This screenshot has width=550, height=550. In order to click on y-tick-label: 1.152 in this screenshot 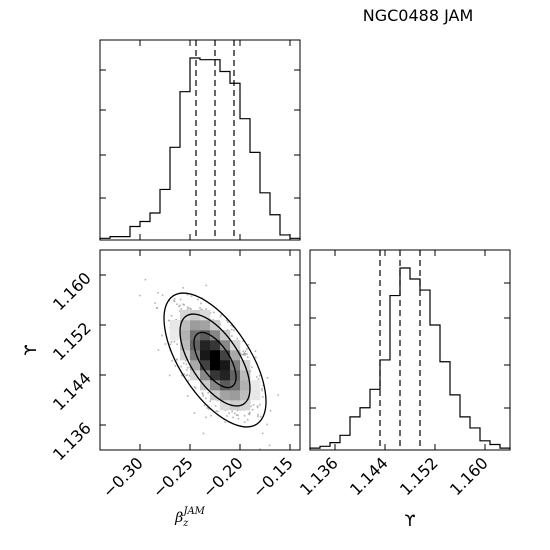, I will do `click(72, 341)`.